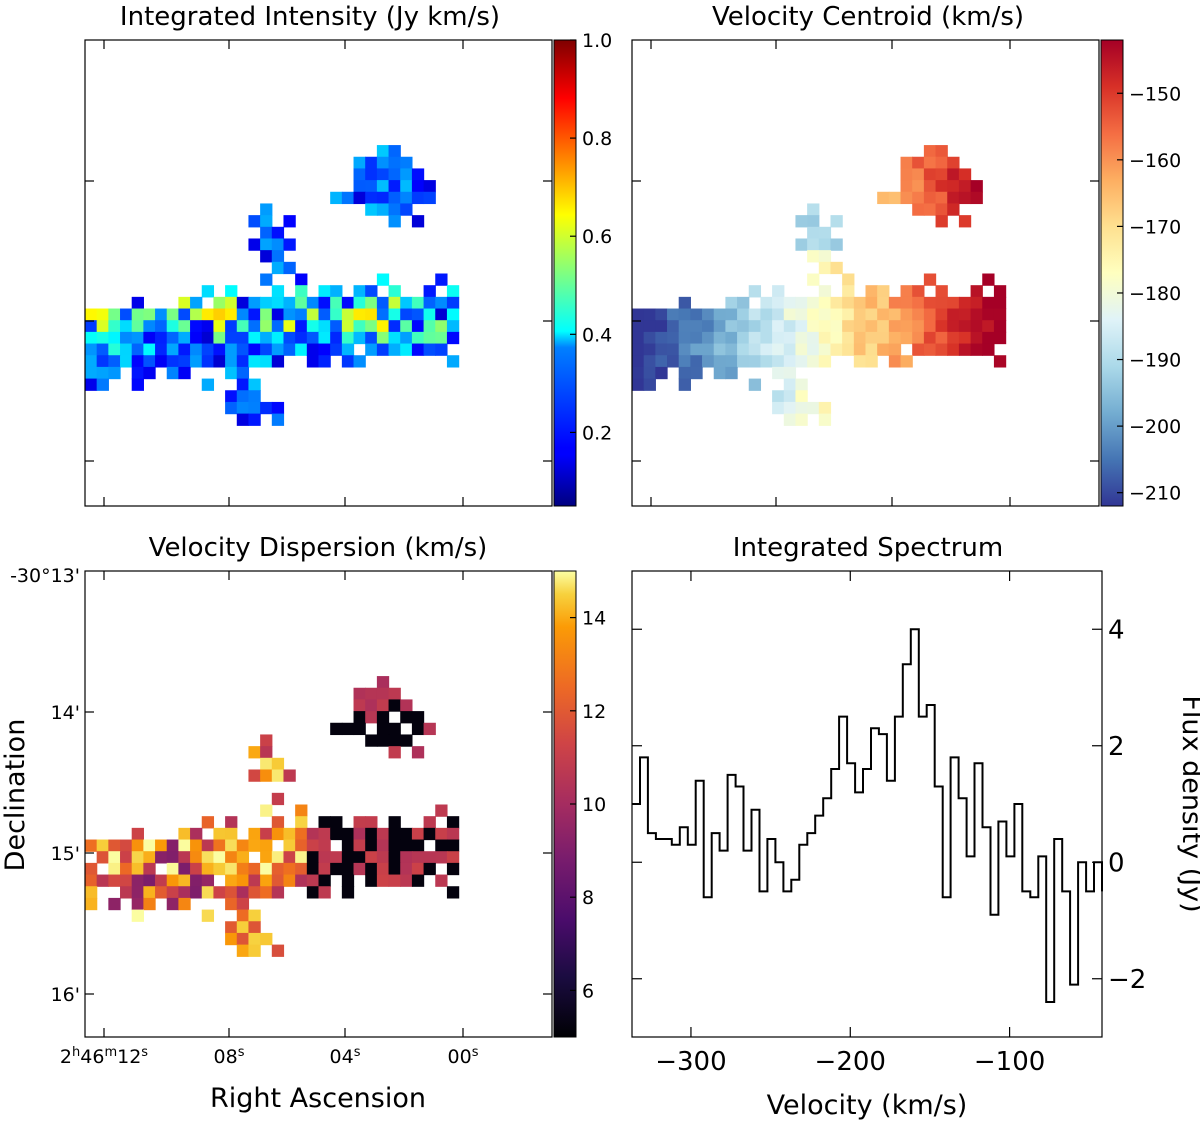 This screenshot has height=1122, width=1200. I want to click on colorbar-tick-label: −210, so click(1155, 494).